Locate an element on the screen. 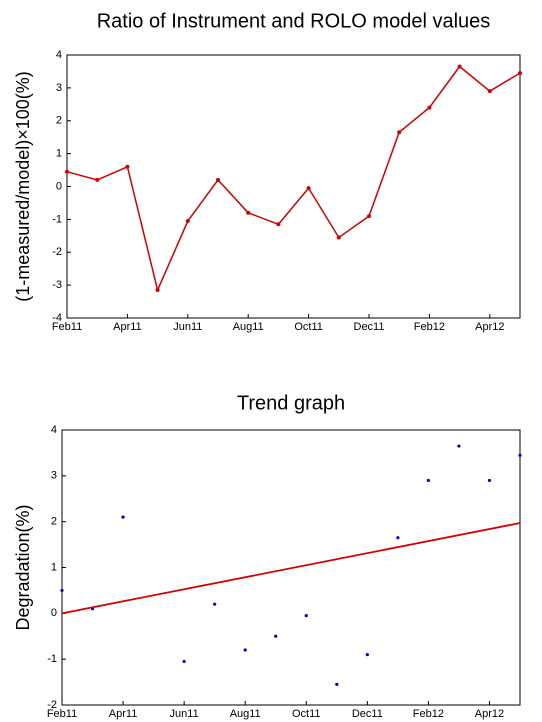 The image size is (542, 722). y-tick-label: -3 is located at coordinates (57, 285).